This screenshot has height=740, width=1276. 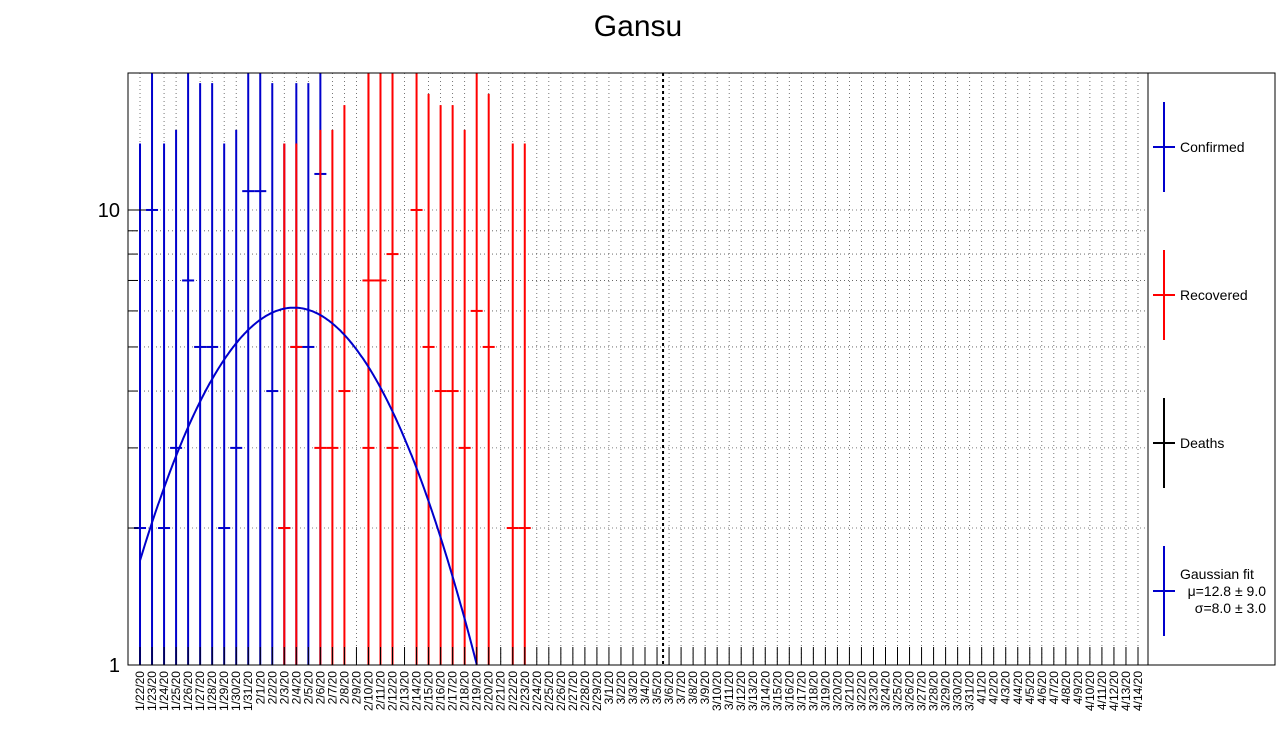 I want to click on legend-label: Confirmed, so click(x=1212, y=147).